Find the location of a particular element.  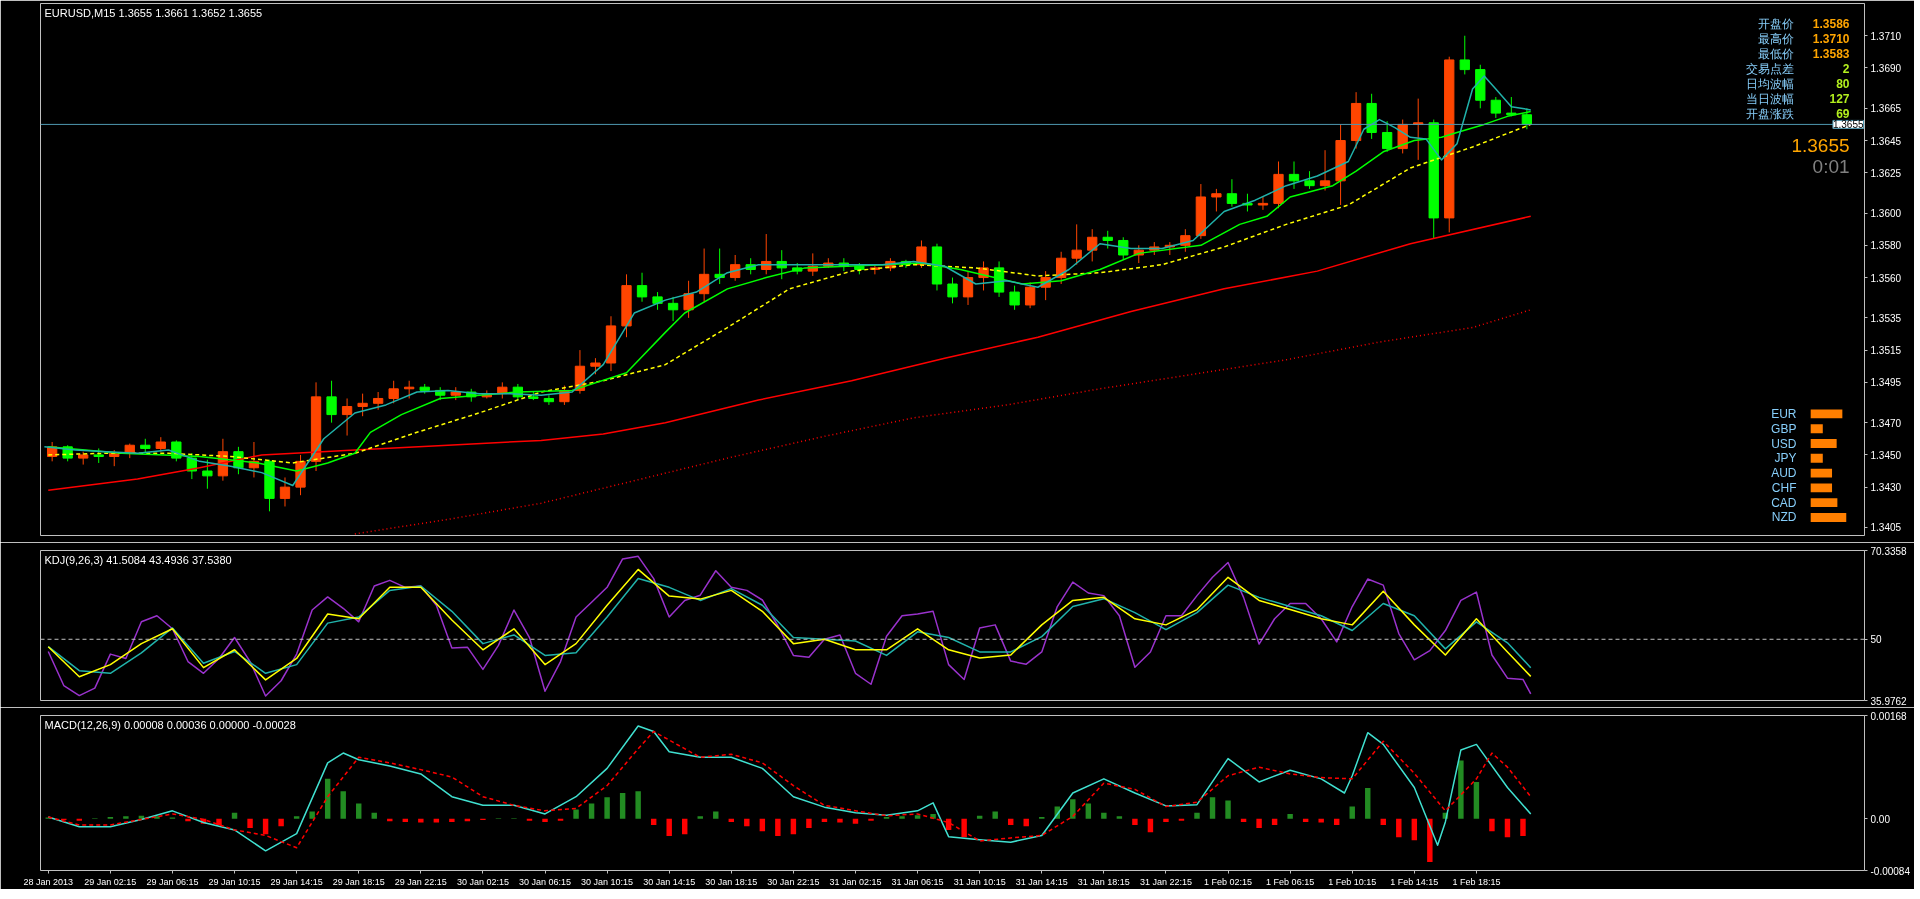

annotation: 0:01 is located at coordinates (1831, 166).